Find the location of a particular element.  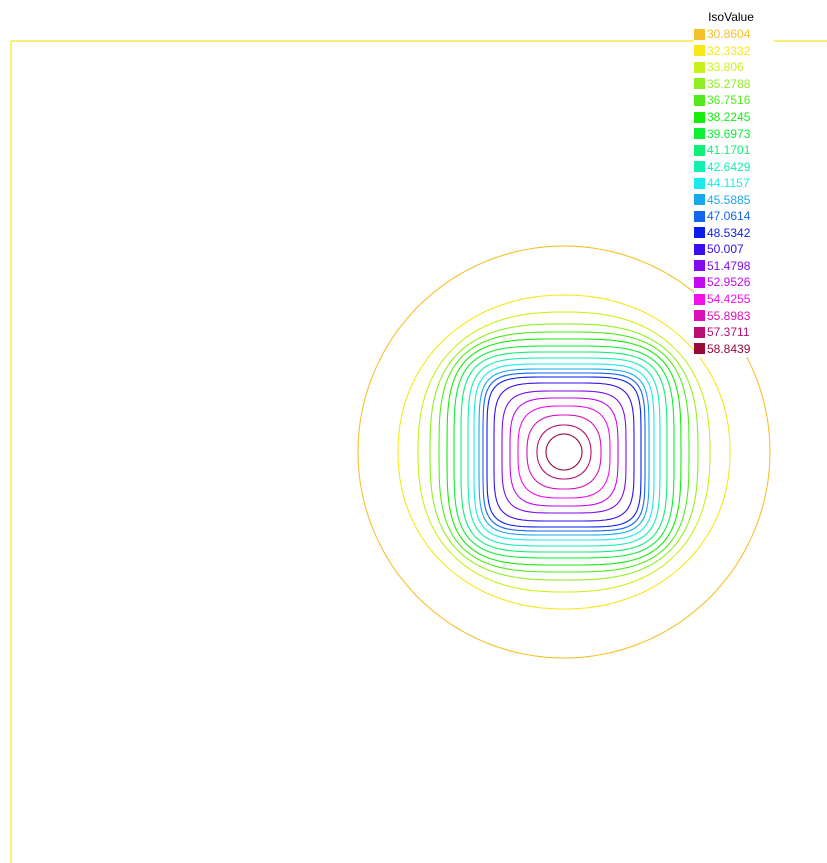

legend-label: 48.5342 is located at coordinates (729, 232).